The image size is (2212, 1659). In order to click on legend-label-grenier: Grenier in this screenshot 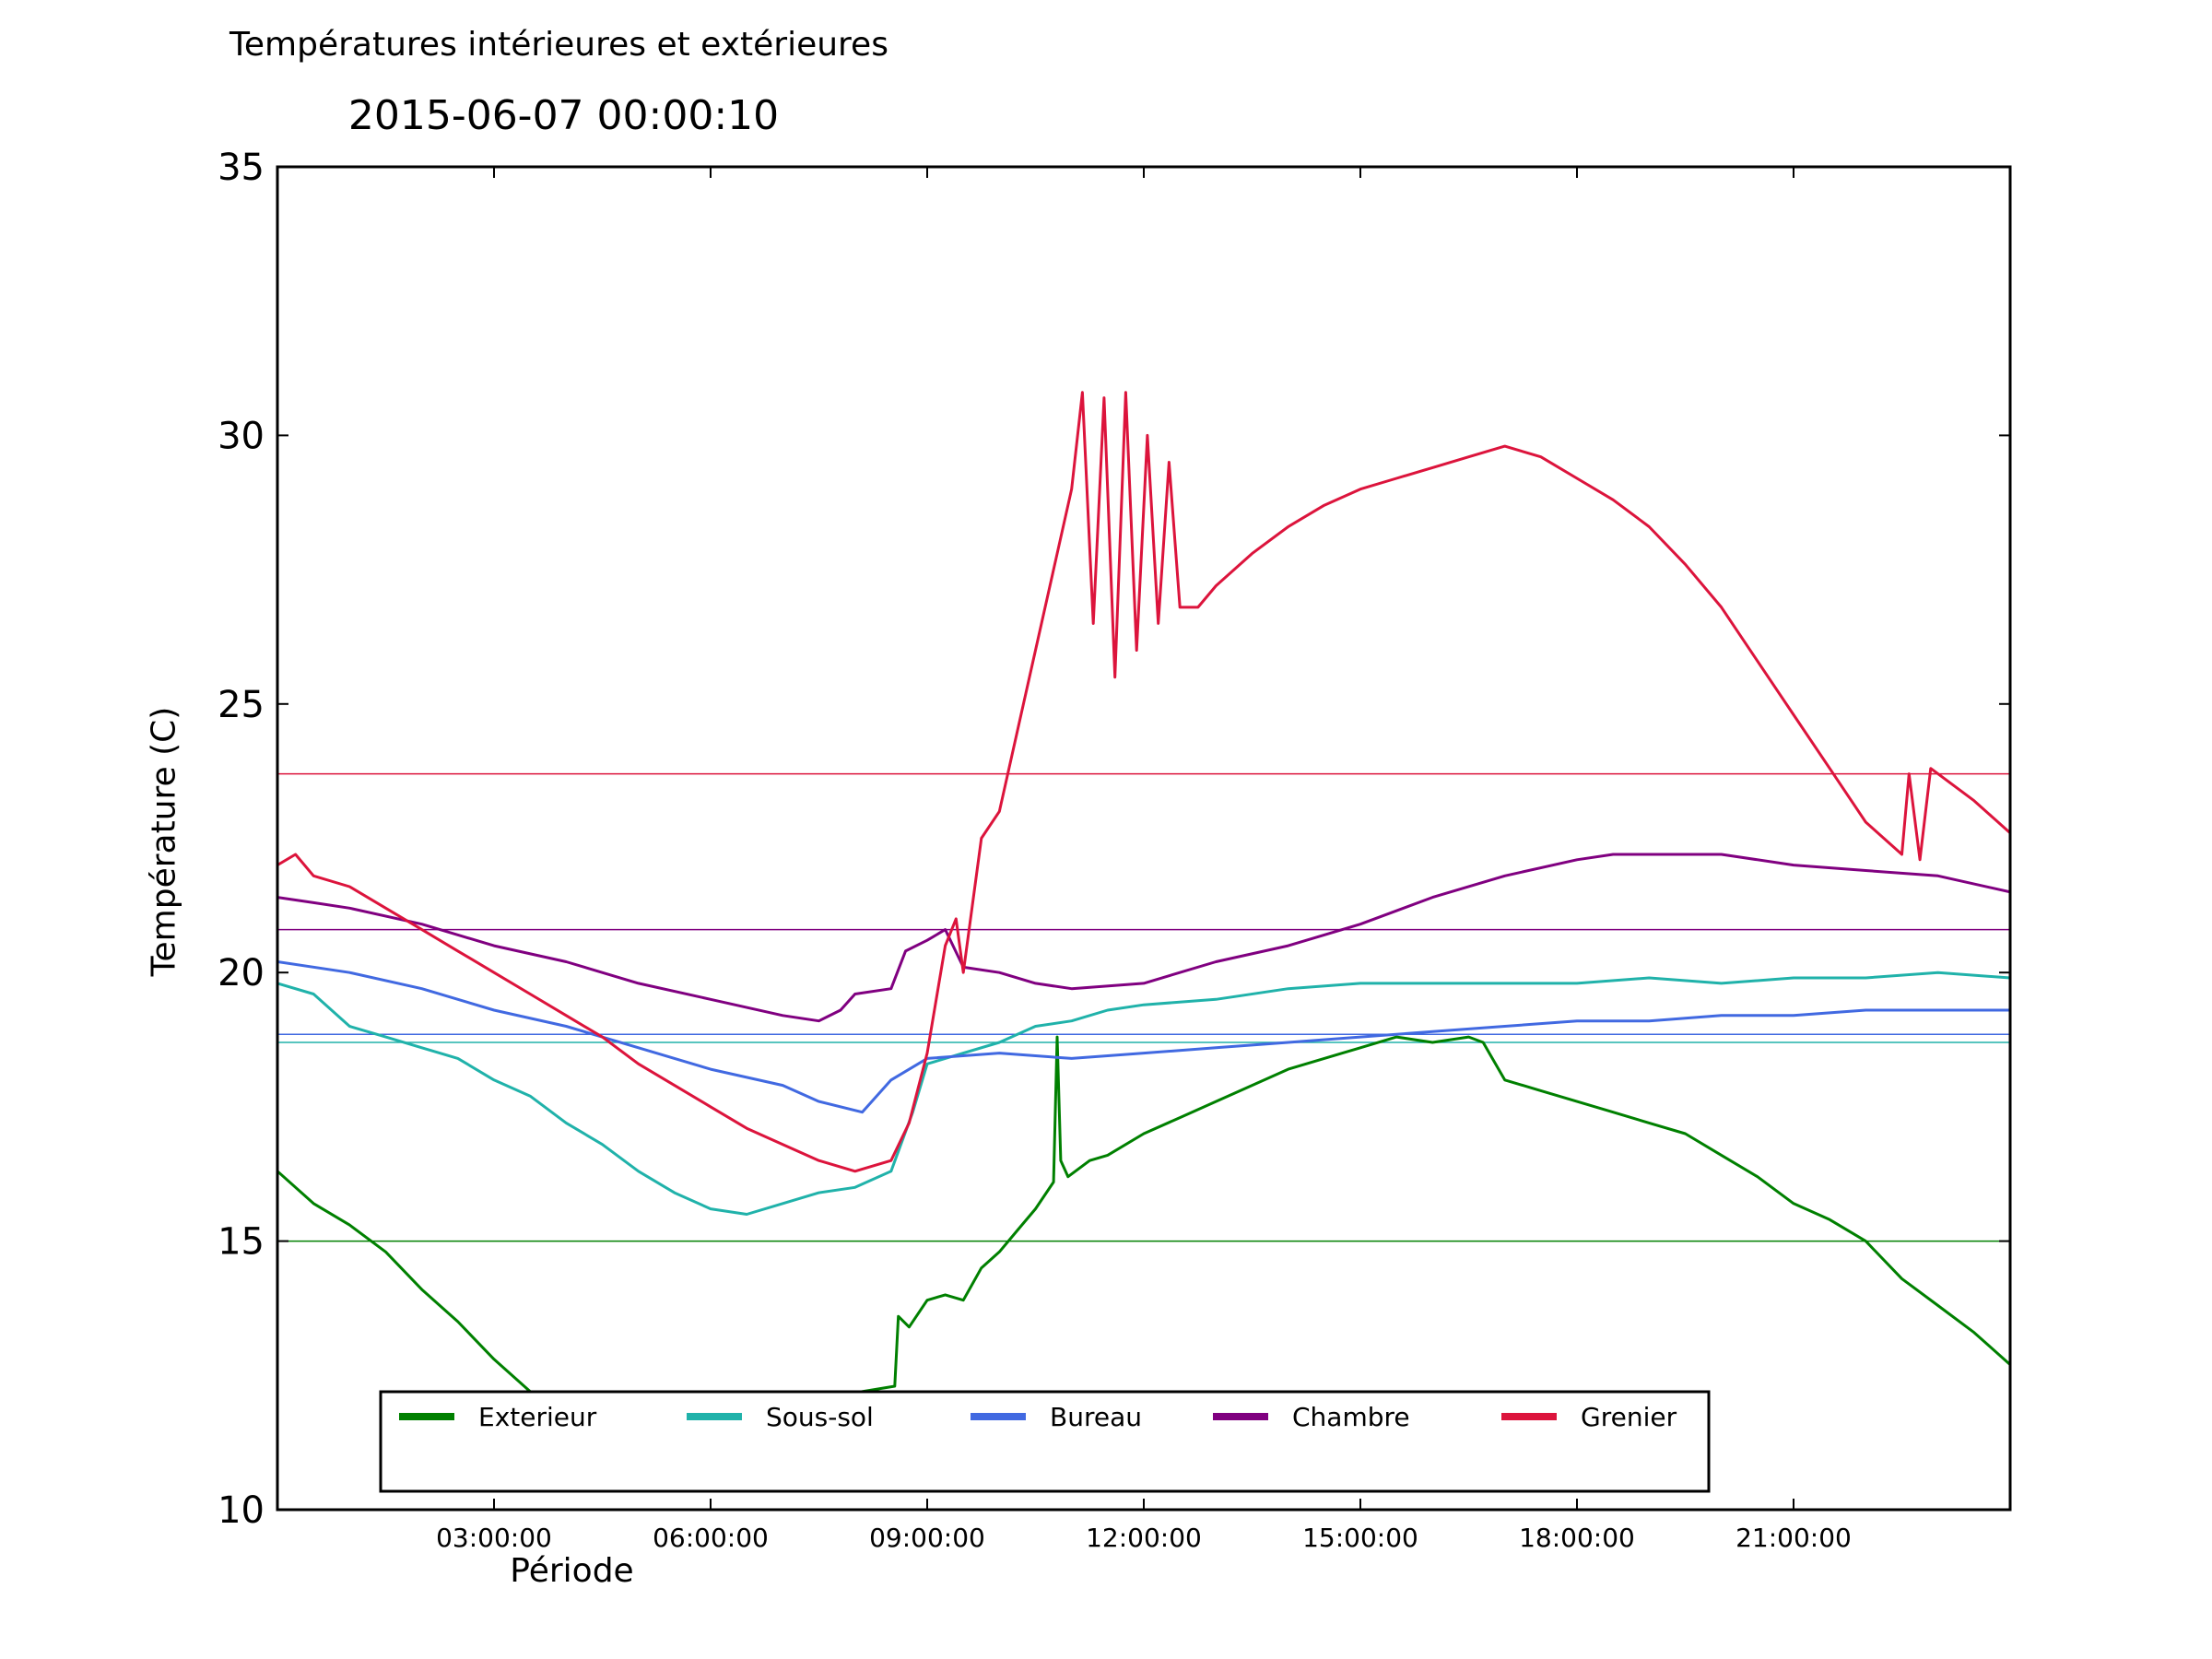, I will do `click(1629, 1417)`.